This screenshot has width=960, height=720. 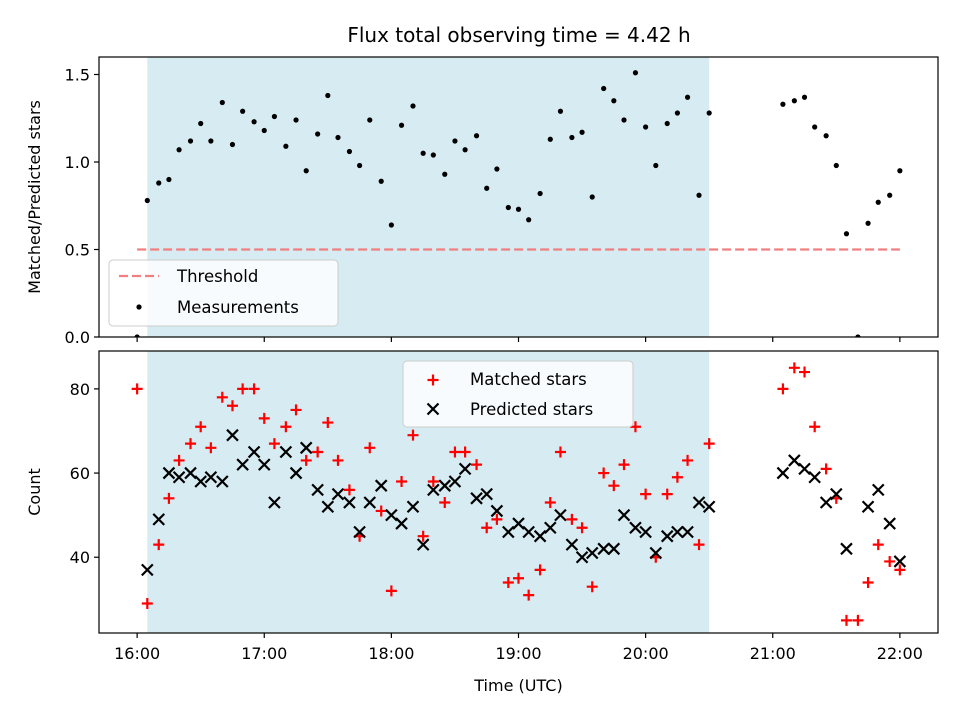 What do you see at coordinates (217, 276) in the screenshot?
I see `legend-threshold-label: Threshold` at bounding box center [217, 276].